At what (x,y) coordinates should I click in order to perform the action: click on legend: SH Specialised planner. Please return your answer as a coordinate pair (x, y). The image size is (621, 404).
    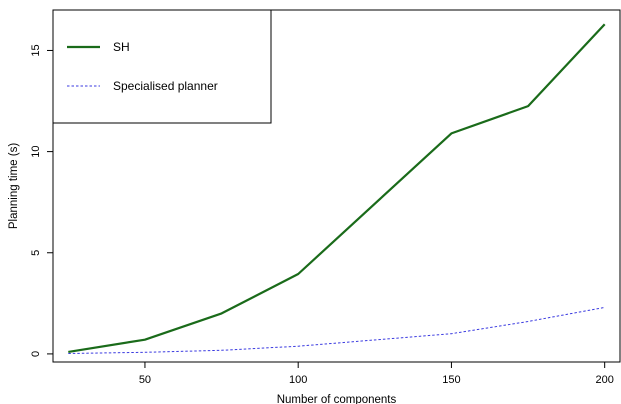
    Looking at the image, I should click on (162, 66).